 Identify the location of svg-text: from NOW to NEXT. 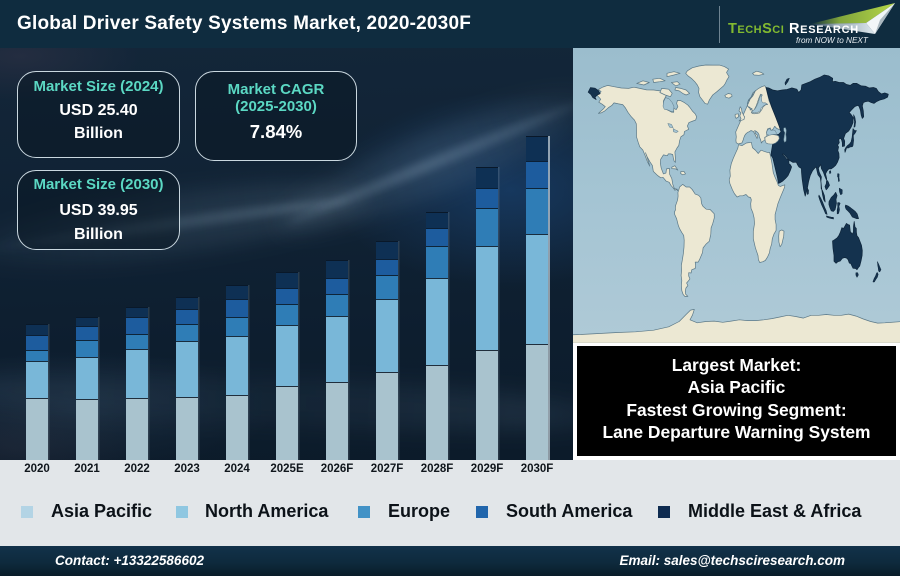
(832, 40).